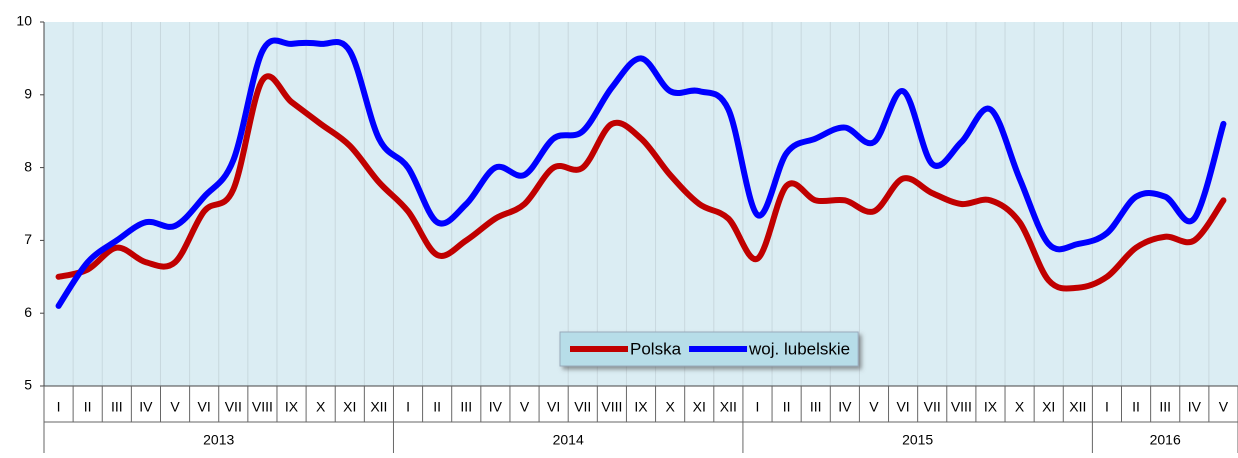 This screenshot has width=1238, height=458. Describe the element at coordinates (568, 440) in the screenshot. I see `year-label: 2014` at that location.